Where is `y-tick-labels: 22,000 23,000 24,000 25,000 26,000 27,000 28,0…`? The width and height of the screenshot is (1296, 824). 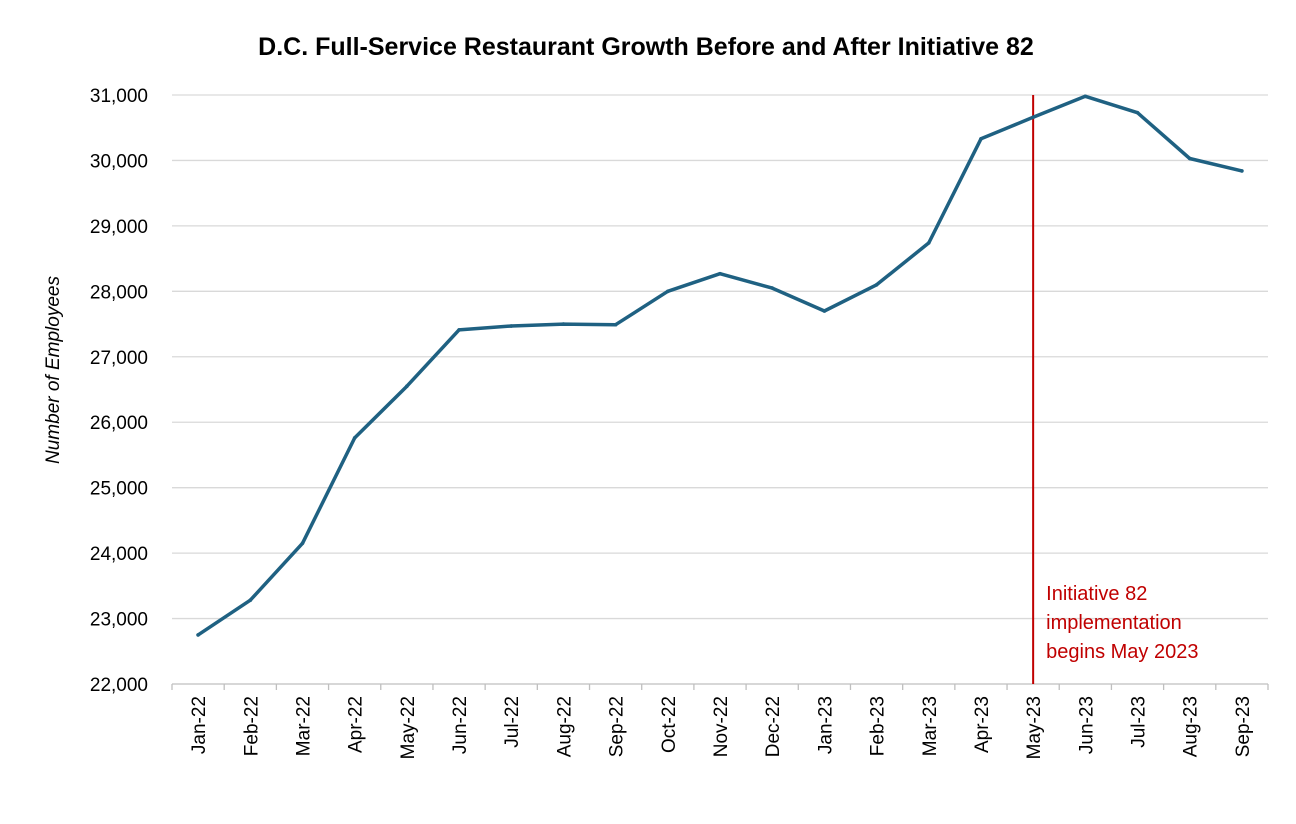
y-tick-labels: 22,000 23,000 24,000 25,000 26,000 27,000 28,0… is located at coordinates (119, 391).